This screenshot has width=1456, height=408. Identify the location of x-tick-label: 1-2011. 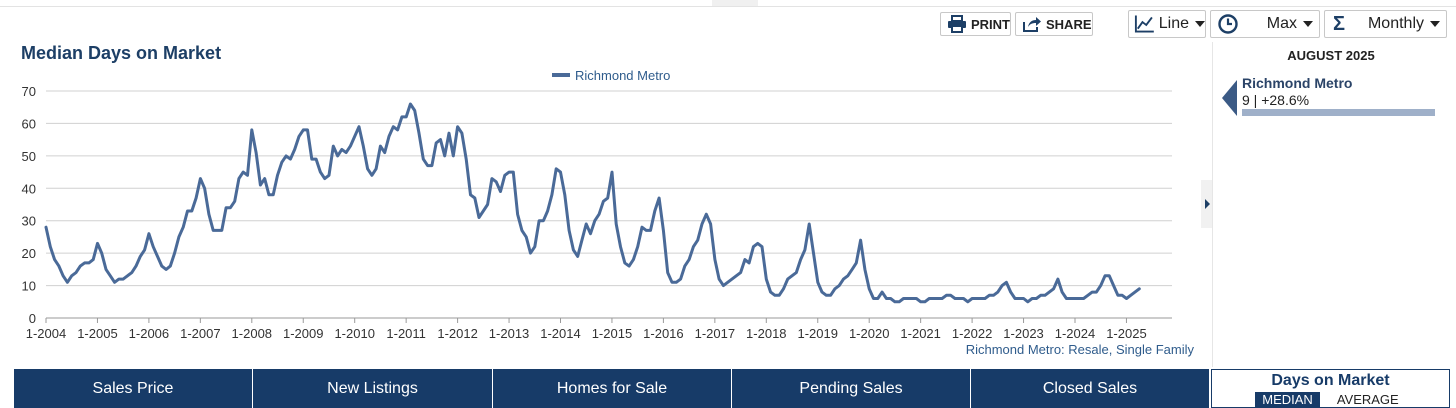
(406, 333).